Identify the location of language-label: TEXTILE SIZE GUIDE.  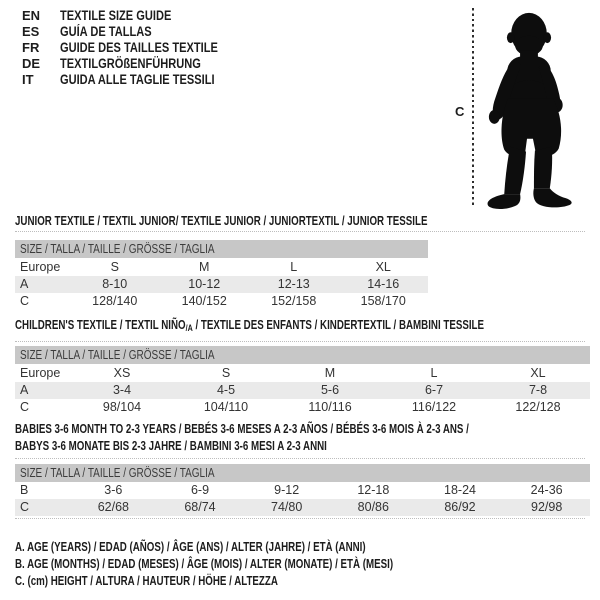
(116, 15).